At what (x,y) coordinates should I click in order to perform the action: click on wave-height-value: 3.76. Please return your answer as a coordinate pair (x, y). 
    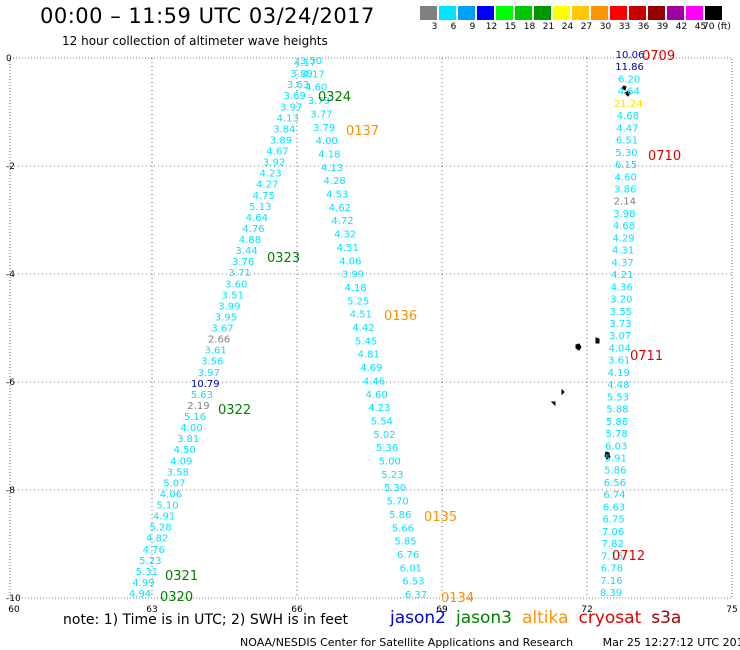
    Looking at the image, I should click on (243, 262).